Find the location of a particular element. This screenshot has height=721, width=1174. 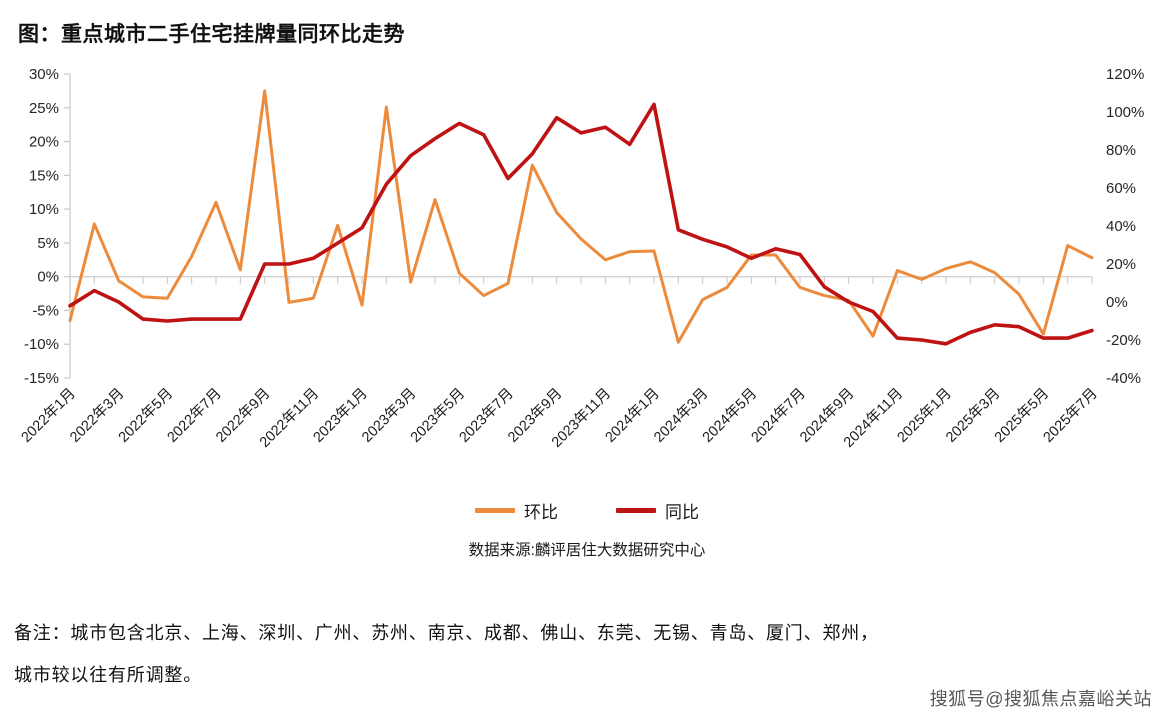

left-axis-tick-label: 15% is located at coordinates (44, 175).